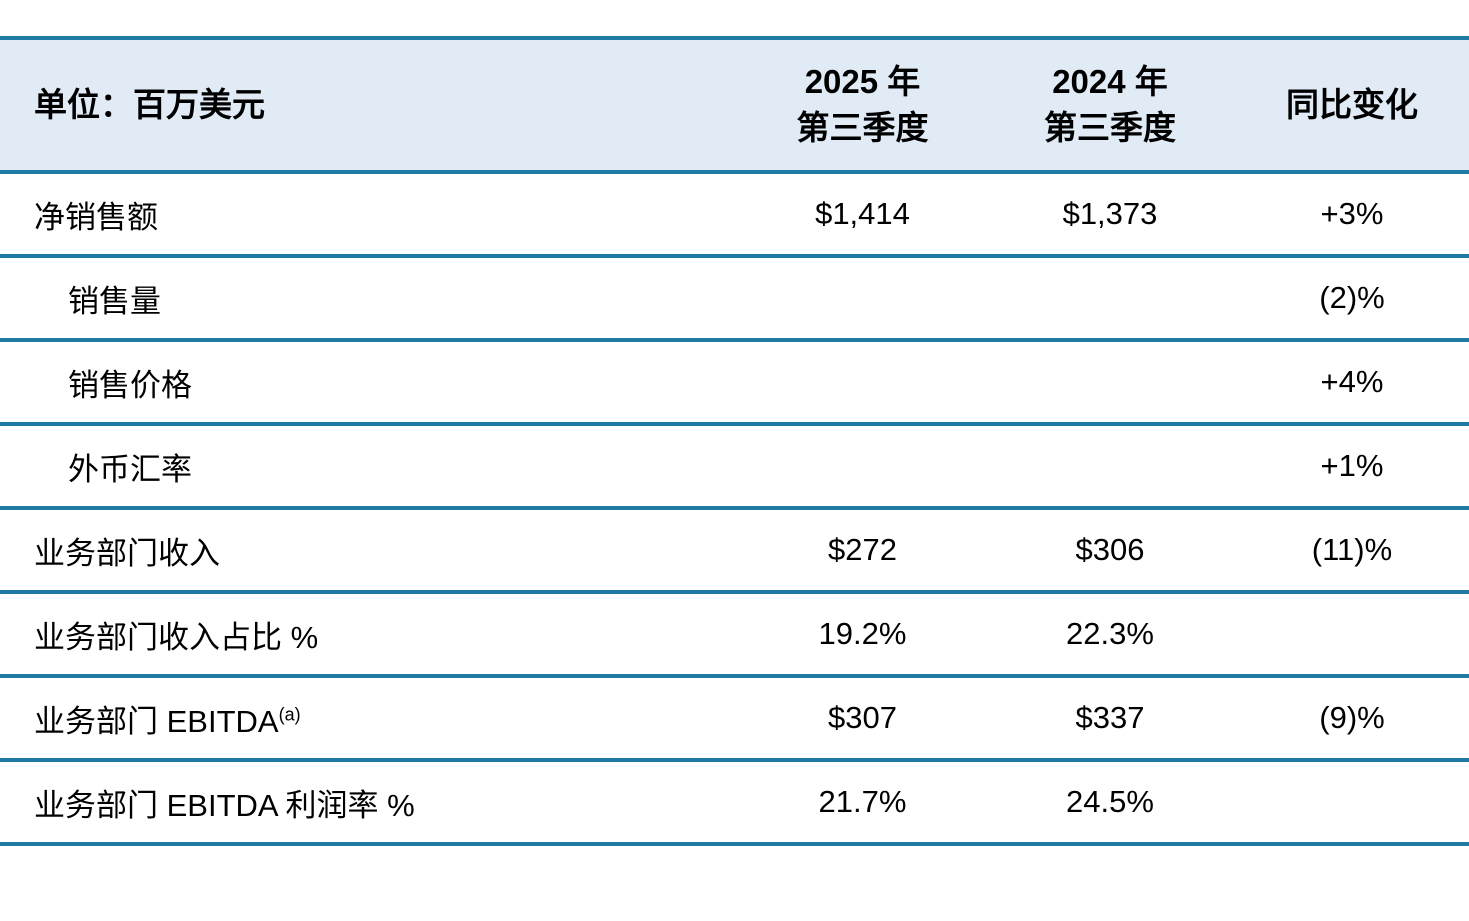 The height and width of the screenshot is (921, 1469). I want to click on q3-2024-column-header: 2024 年 第三季度, so click(1110, 105).